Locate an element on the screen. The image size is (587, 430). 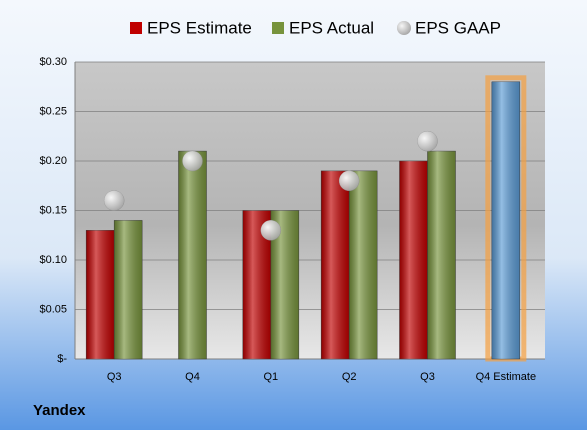
x-tick-label: Q4 Estimate is located at coordinates (506, 377).